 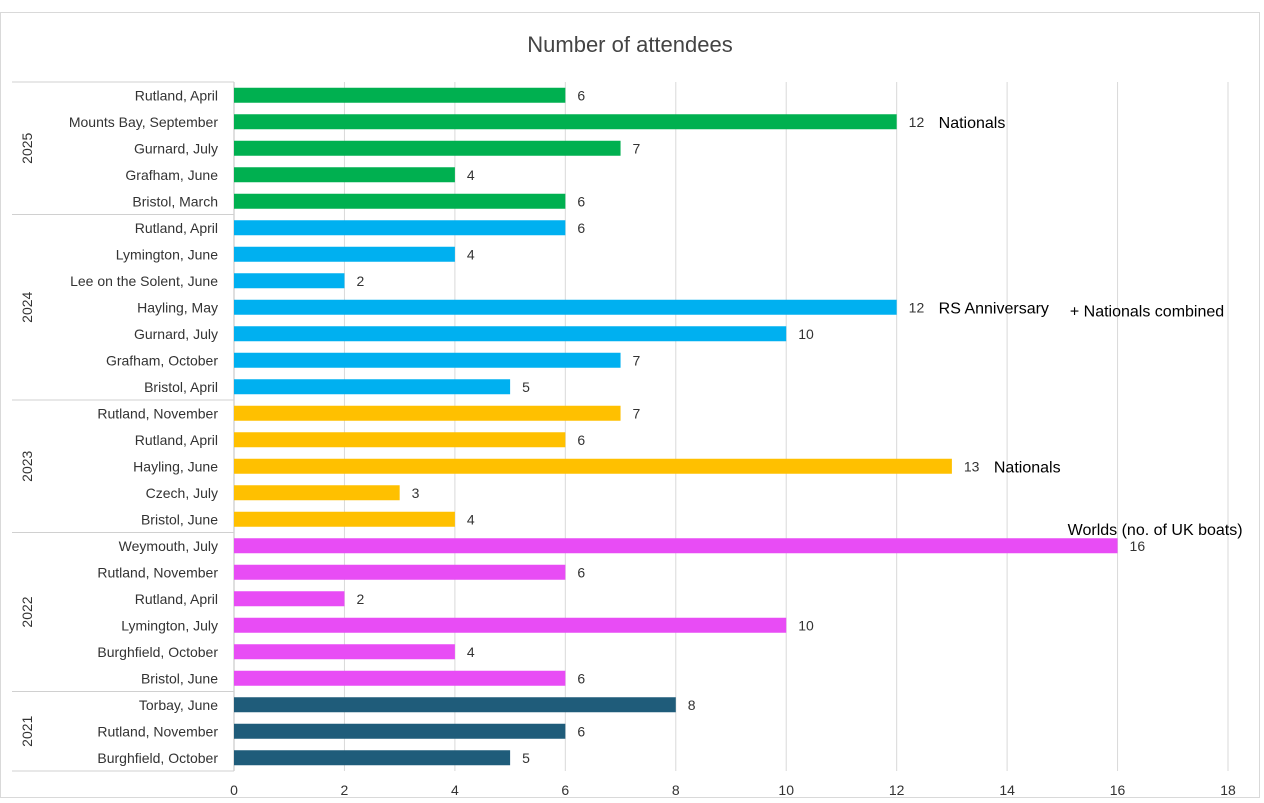 I want to click on annotation: RS Anniversary, so click(x=994, y=308).